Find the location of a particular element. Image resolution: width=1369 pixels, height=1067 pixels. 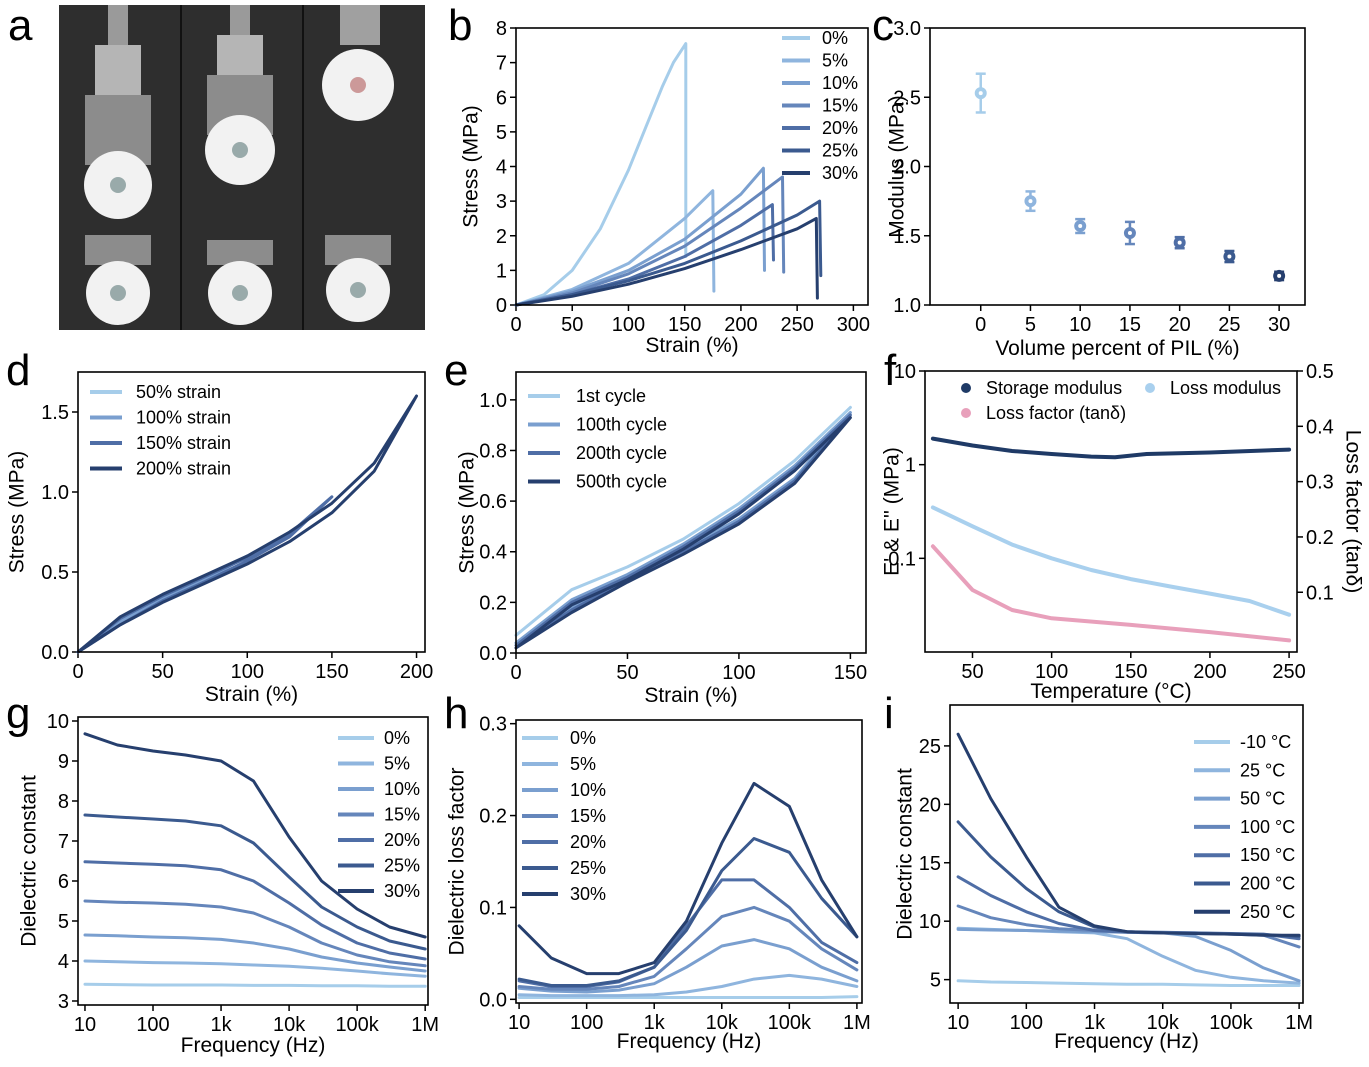

y-tick-label: 2.5 is located at coordinates (907, 98).